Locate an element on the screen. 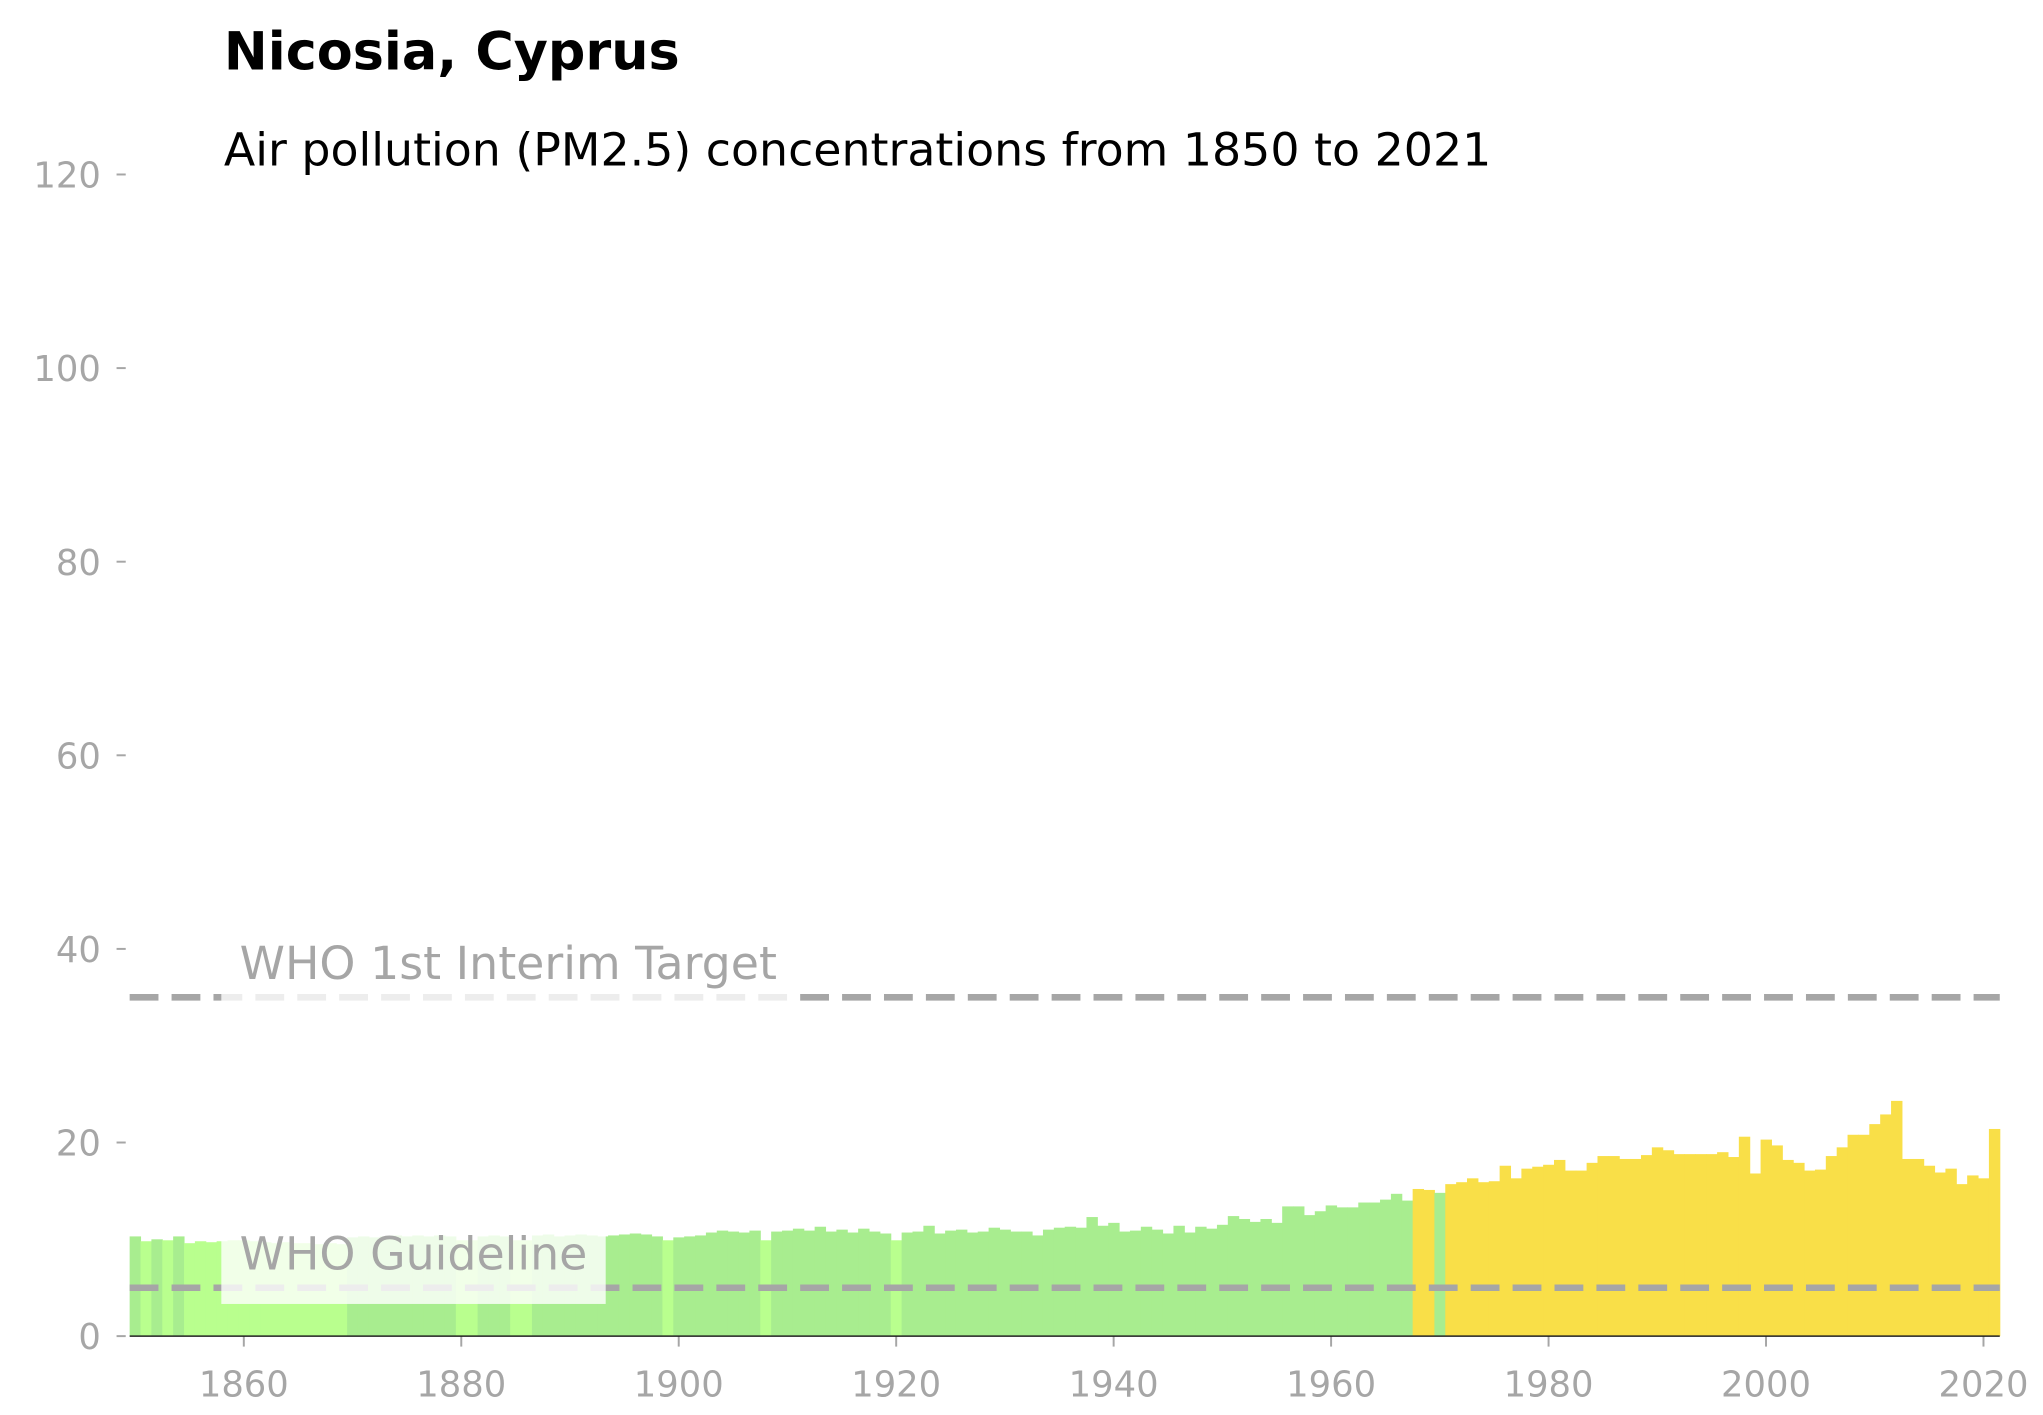  x-tick-label: 2000 is located at coordinates (1766, 1384).